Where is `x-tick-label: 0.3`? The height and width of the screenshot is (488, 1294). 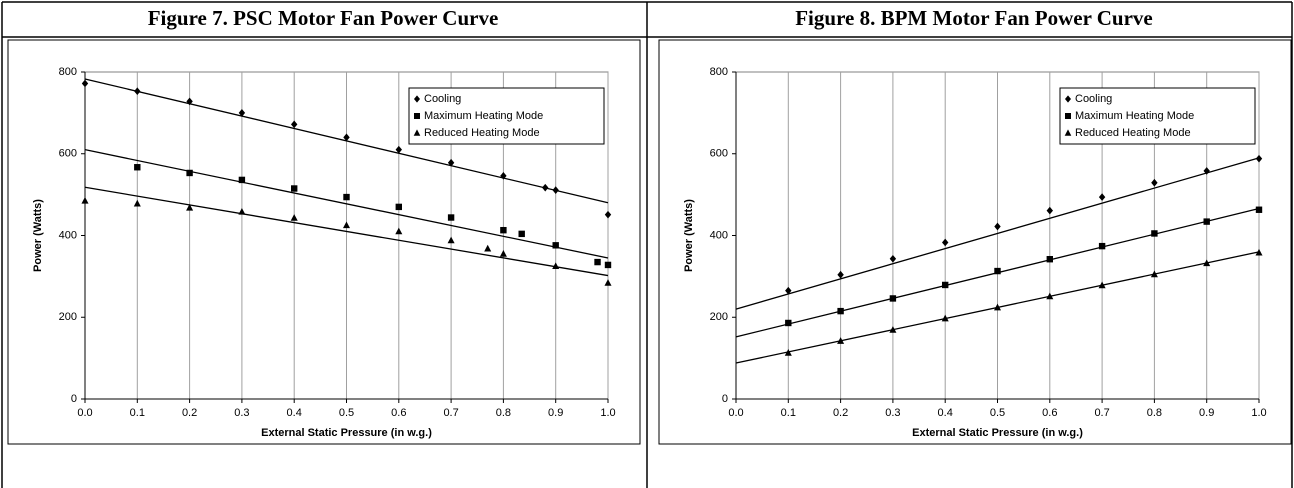 x-tick-label: 0.3 is located at coordinates (892, 413).